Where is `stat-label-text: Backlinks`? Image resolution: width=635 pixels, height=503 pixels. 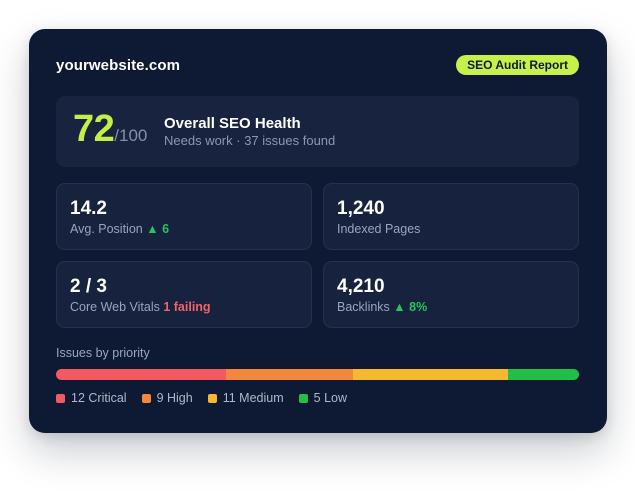 stat-label-text: Backlinks is located at coordinates (363, 307).